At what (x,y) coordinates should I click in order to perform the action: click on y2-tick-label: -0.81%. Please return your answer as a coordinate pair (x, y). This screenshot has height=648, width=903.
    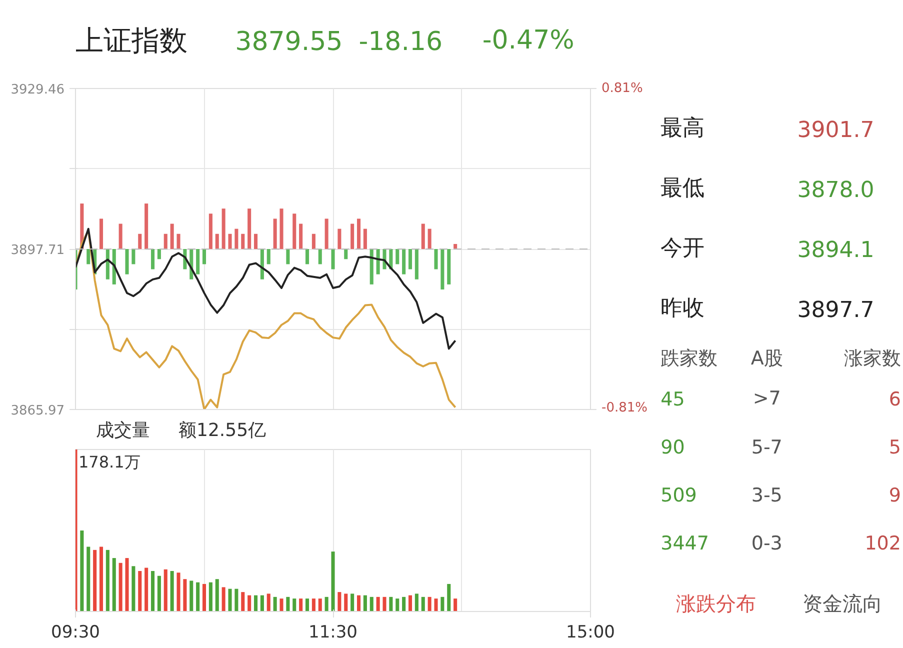
    Looking at the image, I should click on (625, 408).